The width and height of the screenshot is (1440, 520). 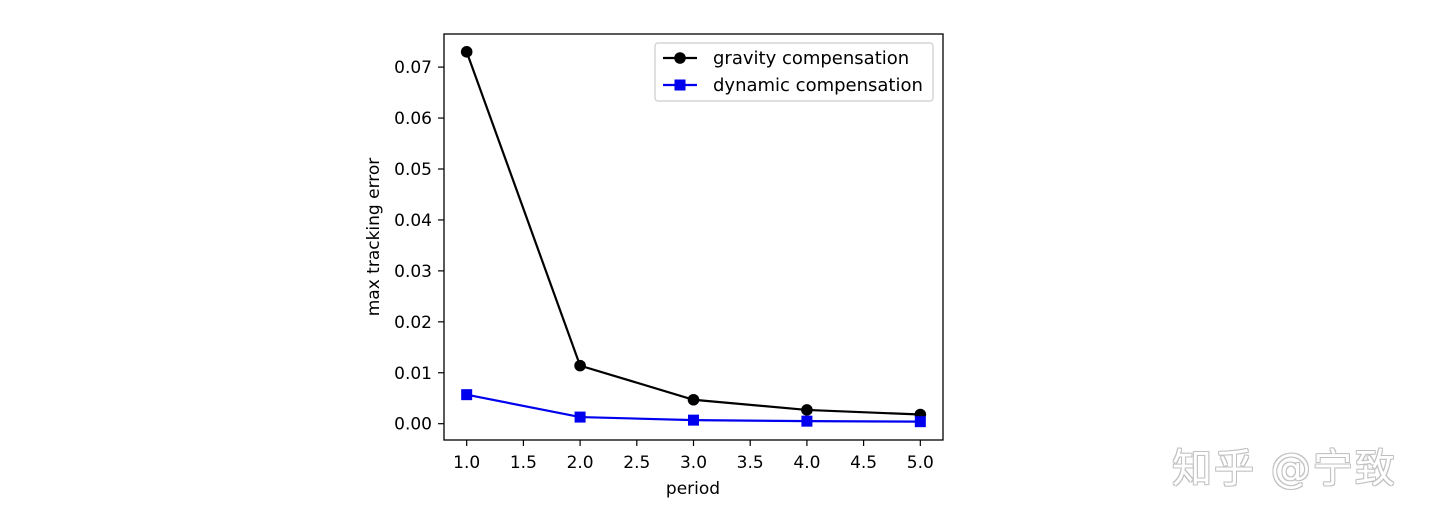 I want to click on x-axis: 1.0 1.5 2.0 2.5 3.0 3.5 4.0 4.5 5.0, so click(x=693, y=456).